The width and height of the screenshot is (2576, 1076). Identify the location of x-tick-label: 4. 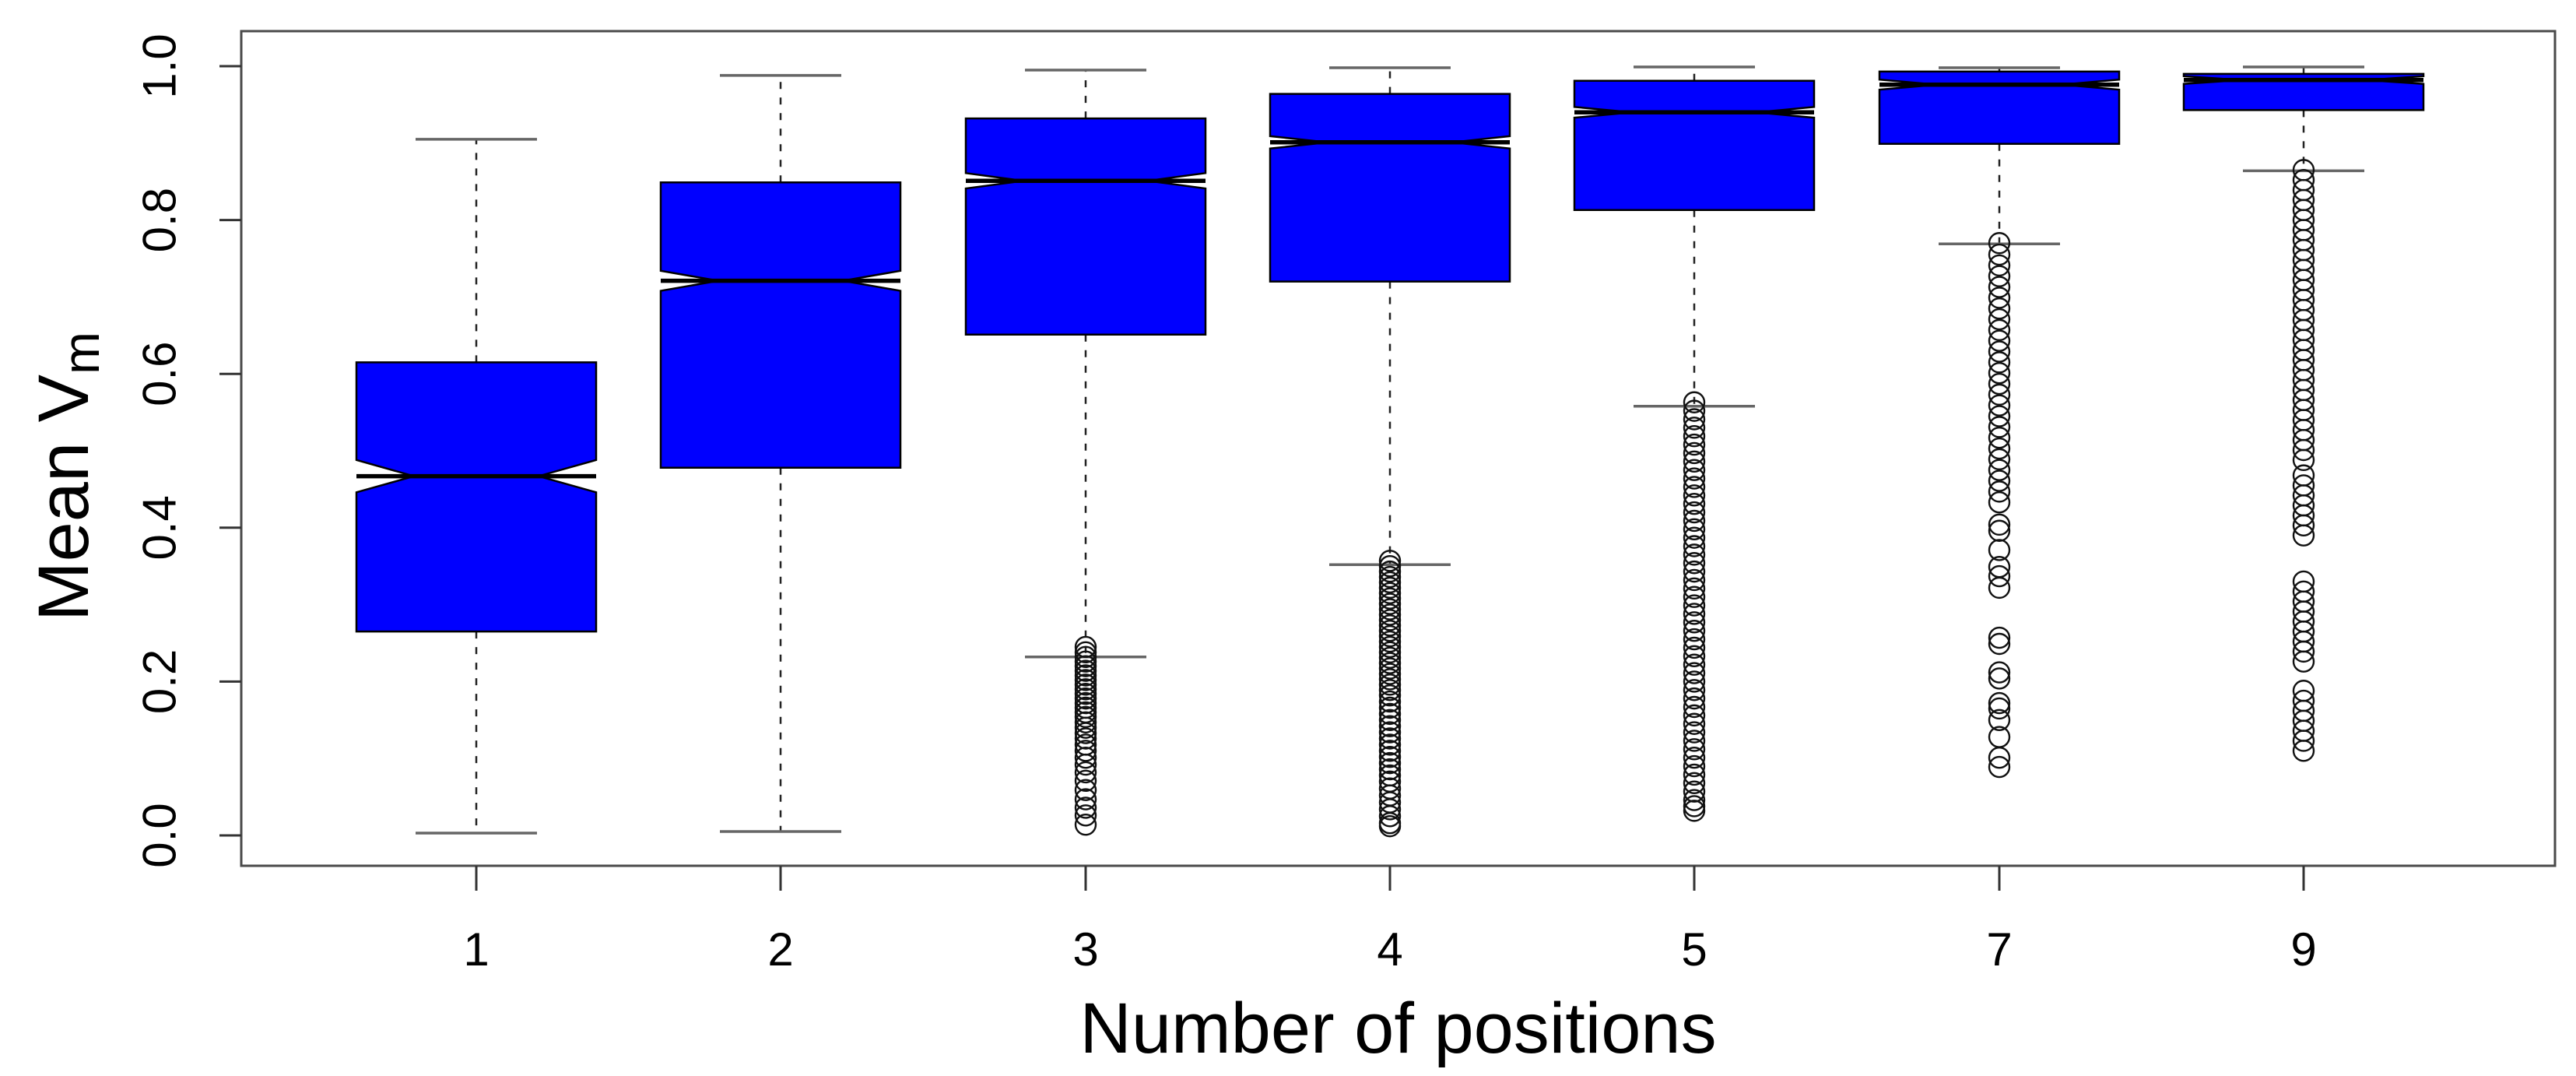
(1390, 949).